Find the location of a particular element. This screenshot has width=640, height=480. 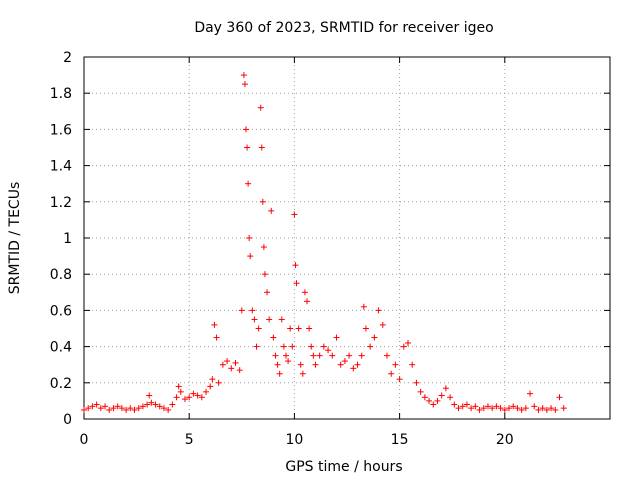

x-tick-label: 0 is located at coordinates (84, 440).